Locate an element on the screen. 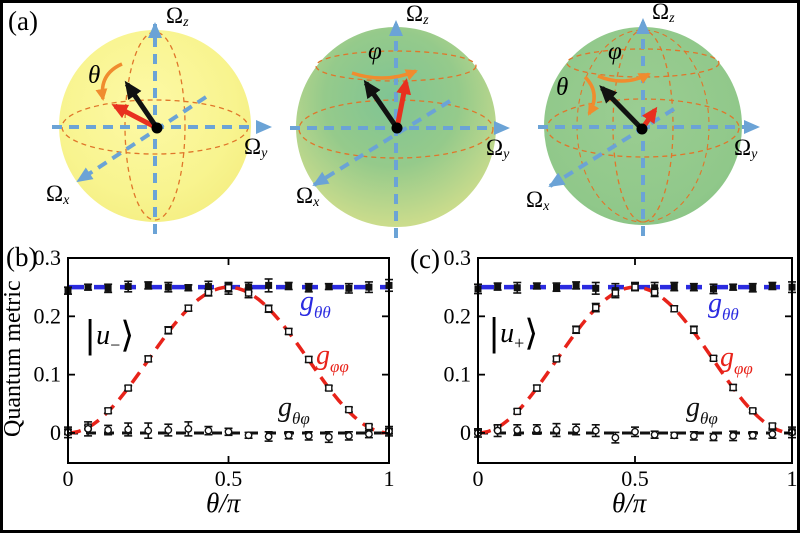 The height and width of the screenshot is (533, 800). omega-y-base: Ω is located at coordinates (253, 146).